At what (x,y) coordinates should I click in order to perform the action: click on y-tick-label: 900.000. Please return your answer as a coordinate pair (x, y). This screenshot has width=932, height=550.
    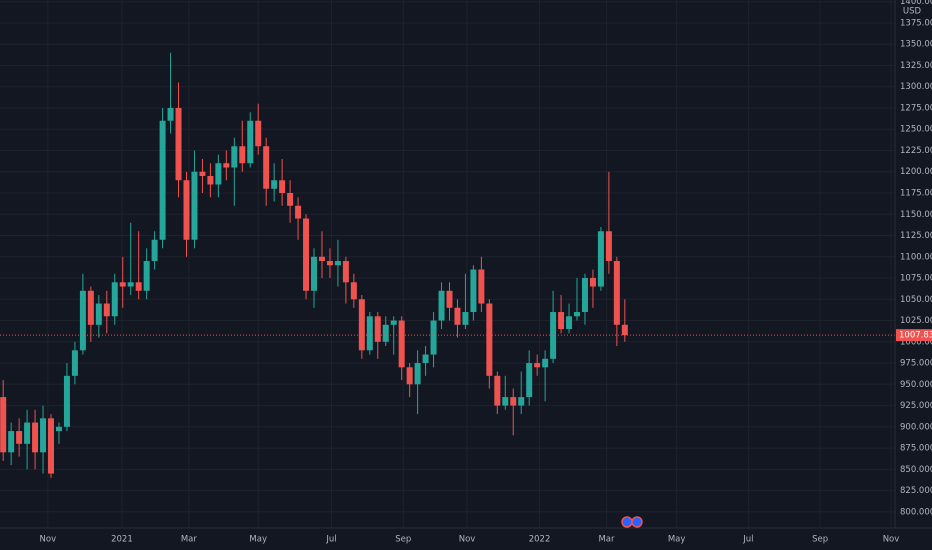
    Looking at the image, I should click on (916, 427).